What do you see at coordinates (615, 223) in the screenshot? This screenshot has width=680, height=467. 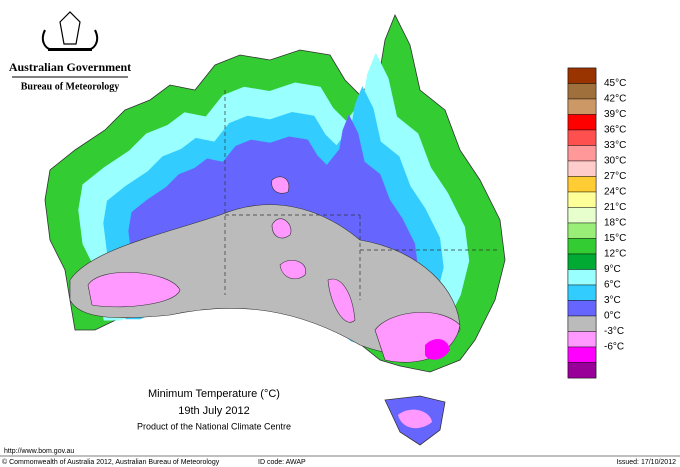 I see `legend-label: 18°C` at bounding box center [615, 223].